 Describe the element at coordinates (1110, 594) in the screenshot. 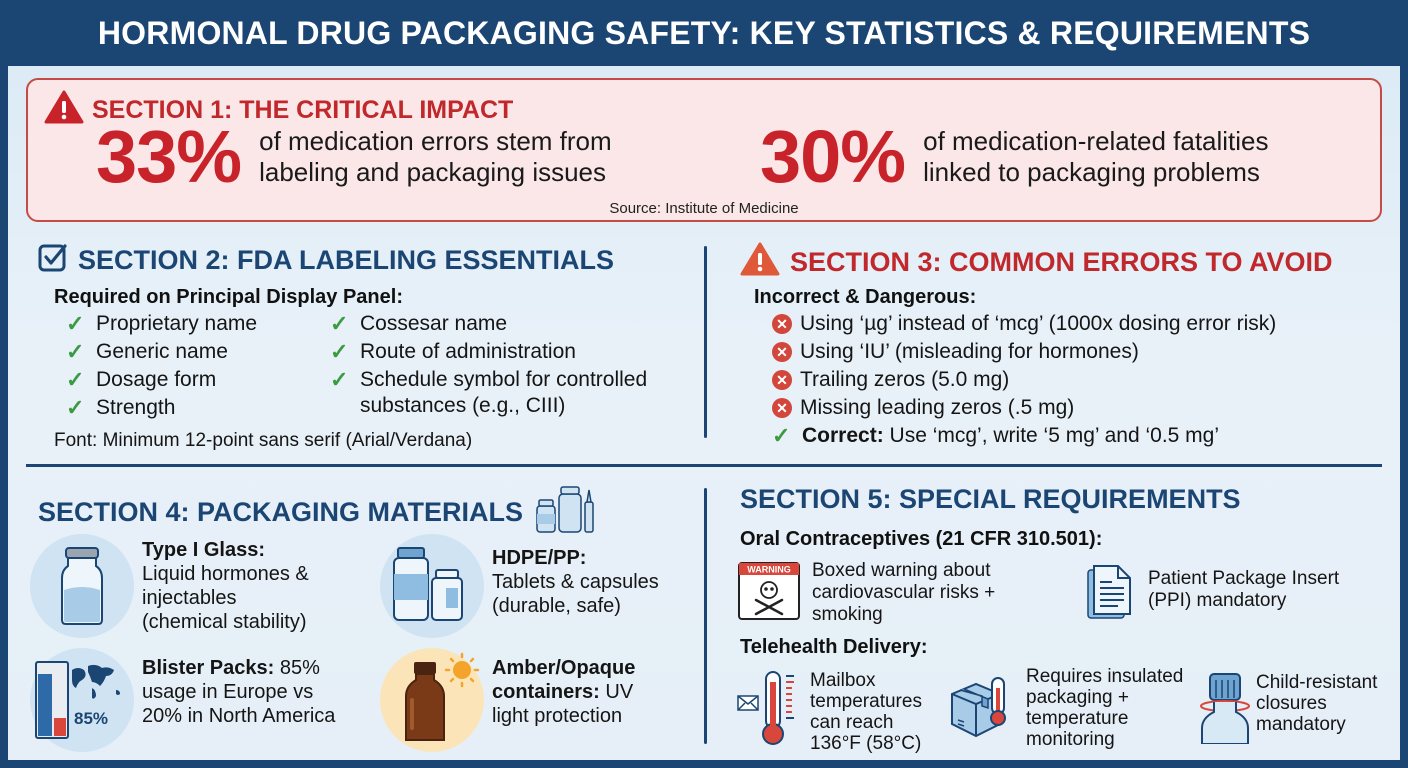

I see `document-icon` at that location.